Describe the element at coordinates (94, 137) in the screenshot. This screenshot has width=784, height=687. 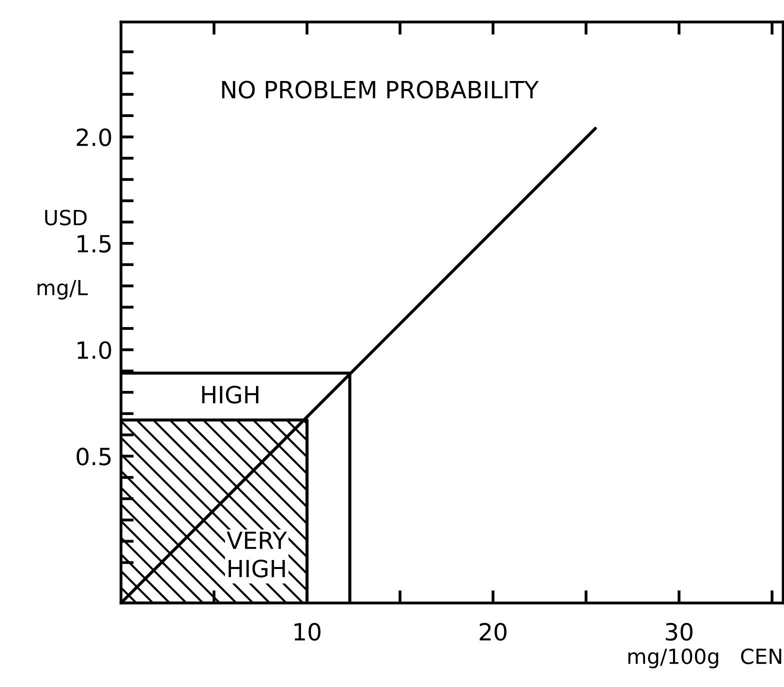
I see `y-tick-label: 2.0` at that location.